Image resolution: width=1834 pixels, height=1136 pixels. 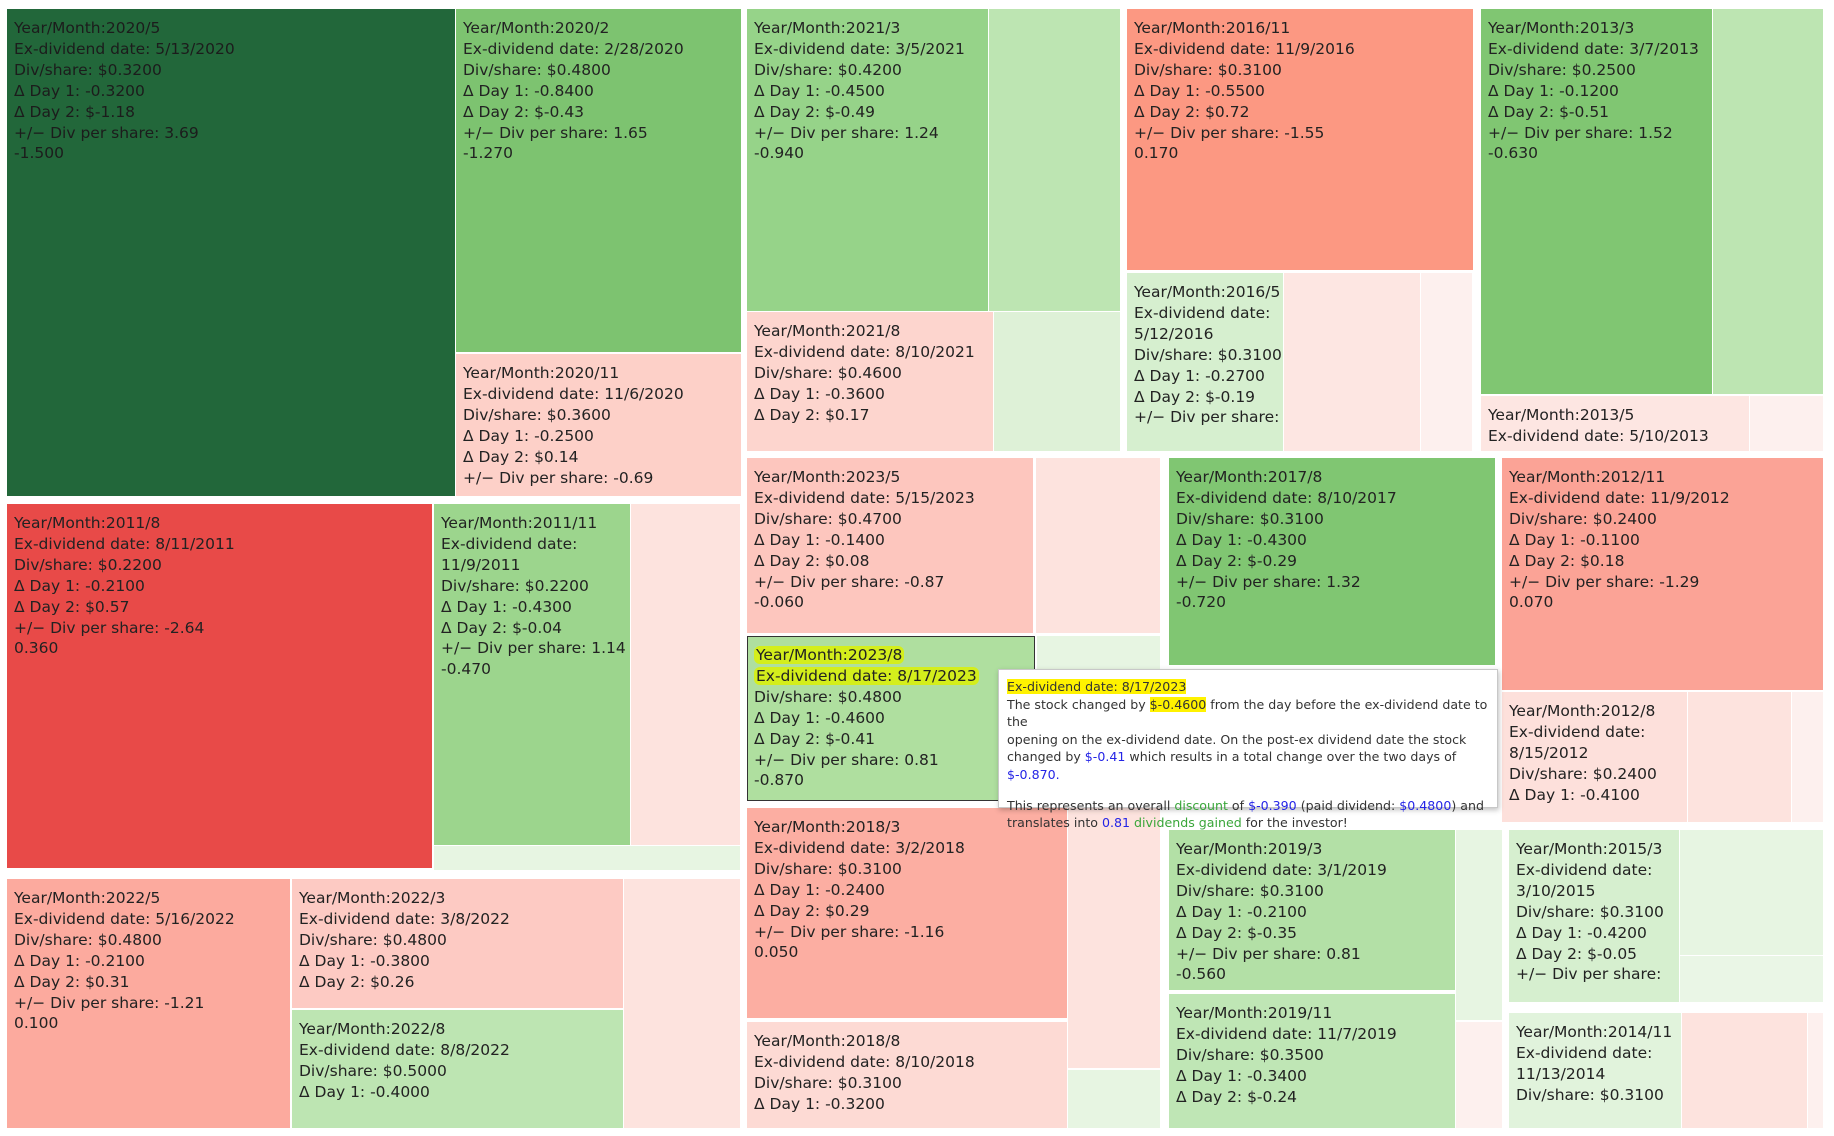 What do you see at coordinates (1249, 849) in the screenshot?
I see `tile-year-month: Year/Month:2019/3` at bounding box center [1249, 849].